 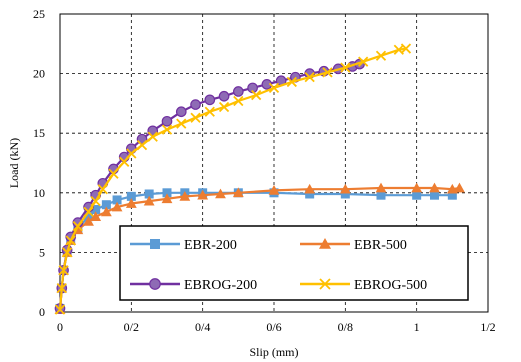 What do you see at coordinates (42, 312) in the screenshot?
I see `y-tick-label: 0` at bounding box center [42, 312].